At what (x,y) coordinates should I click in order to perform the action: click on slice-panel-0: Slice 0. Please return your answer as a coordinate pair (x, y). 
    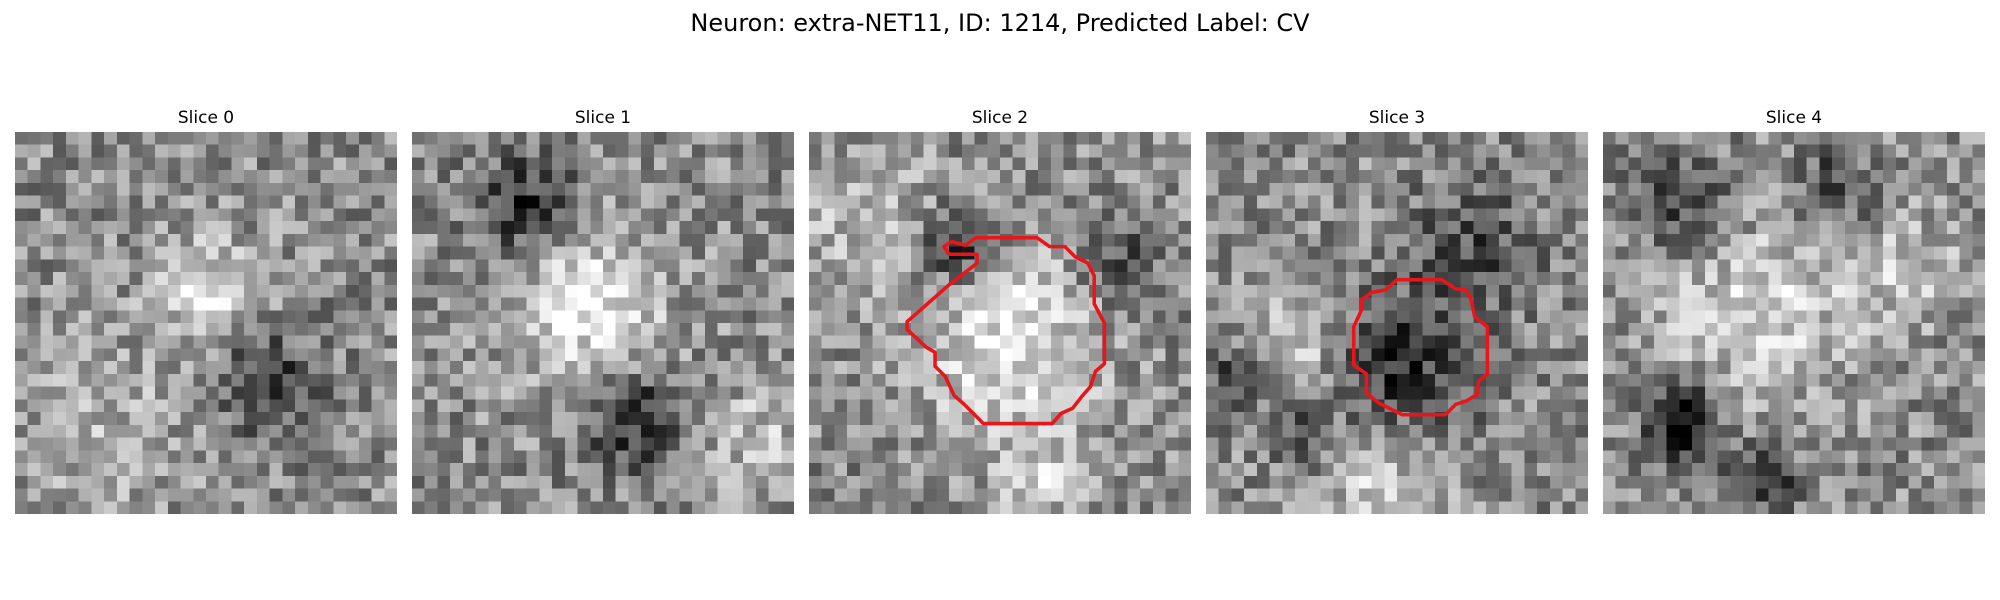
    Looking at the image, I should click on (206, 309).